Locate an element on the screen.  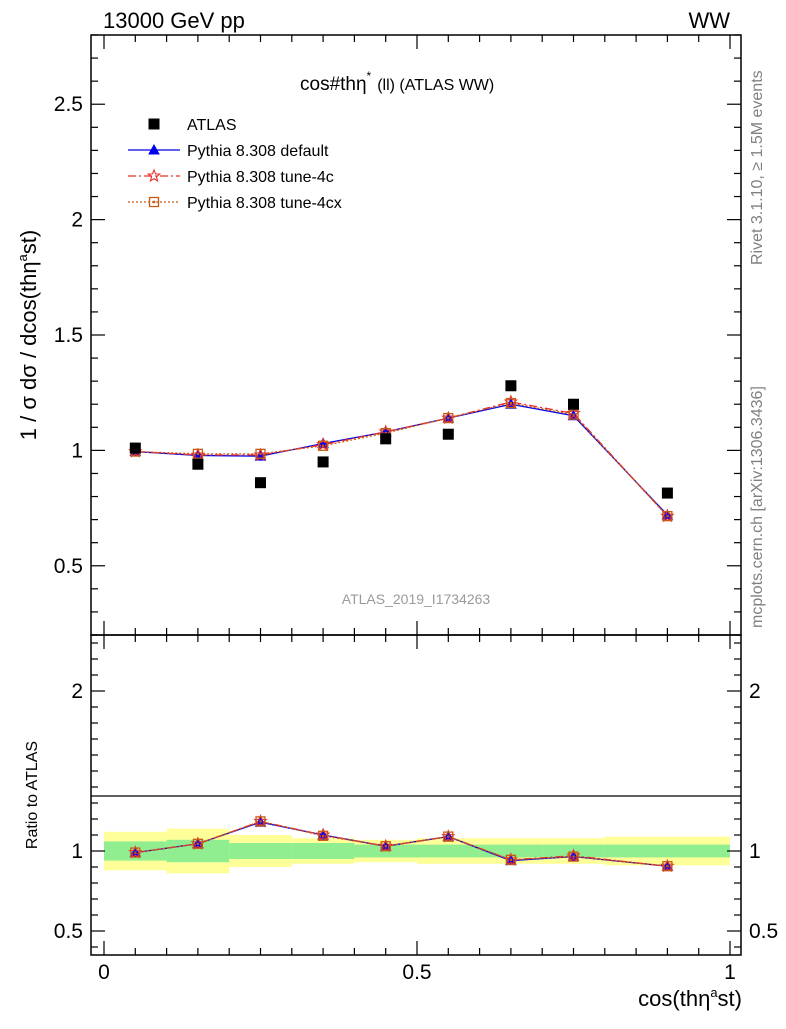
y-axis-label-sup: a is located at coordinates (22, 257).